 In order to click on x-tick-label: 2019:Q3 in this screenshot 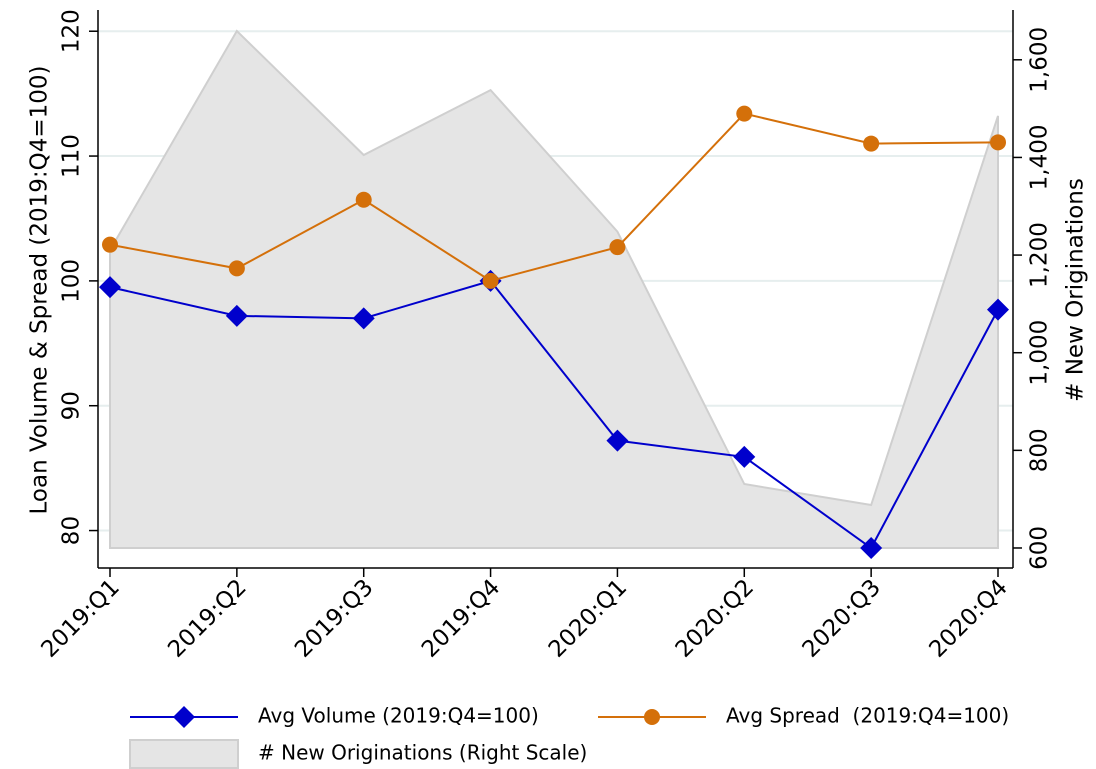, I will do `click(334, 618)`.